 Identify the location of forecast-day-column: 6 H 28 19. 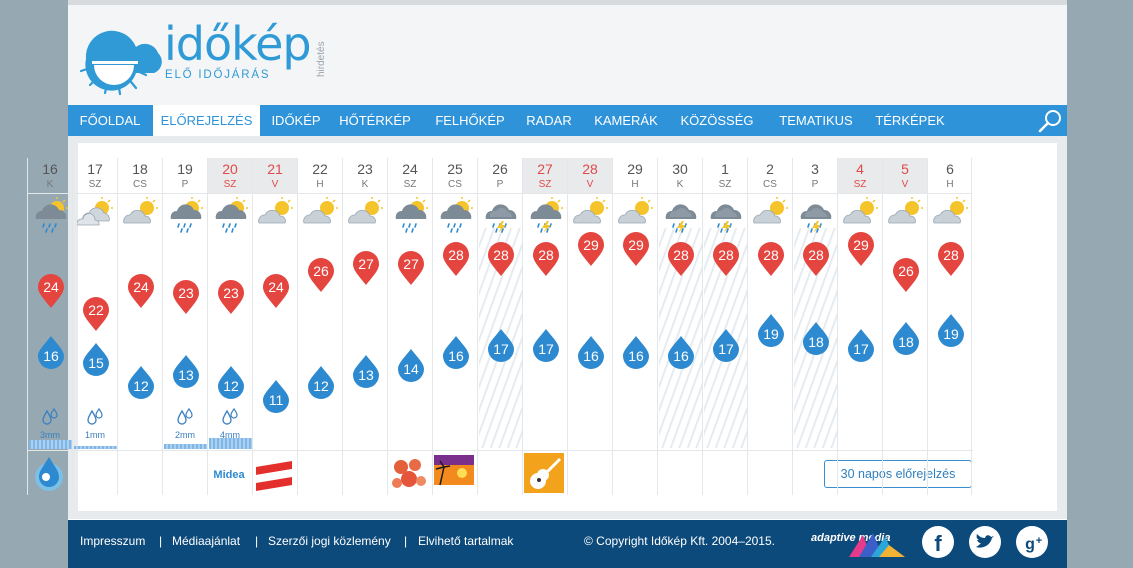
(949, 326).